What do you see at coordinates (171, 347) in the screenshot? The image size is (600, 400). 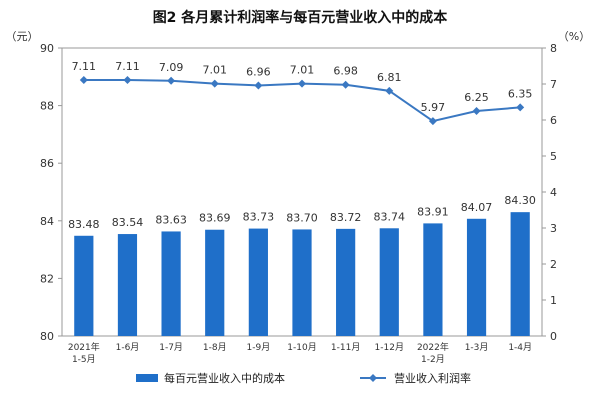 I see `x-tick-label: 1-7月` at bounding box center [171, 347].